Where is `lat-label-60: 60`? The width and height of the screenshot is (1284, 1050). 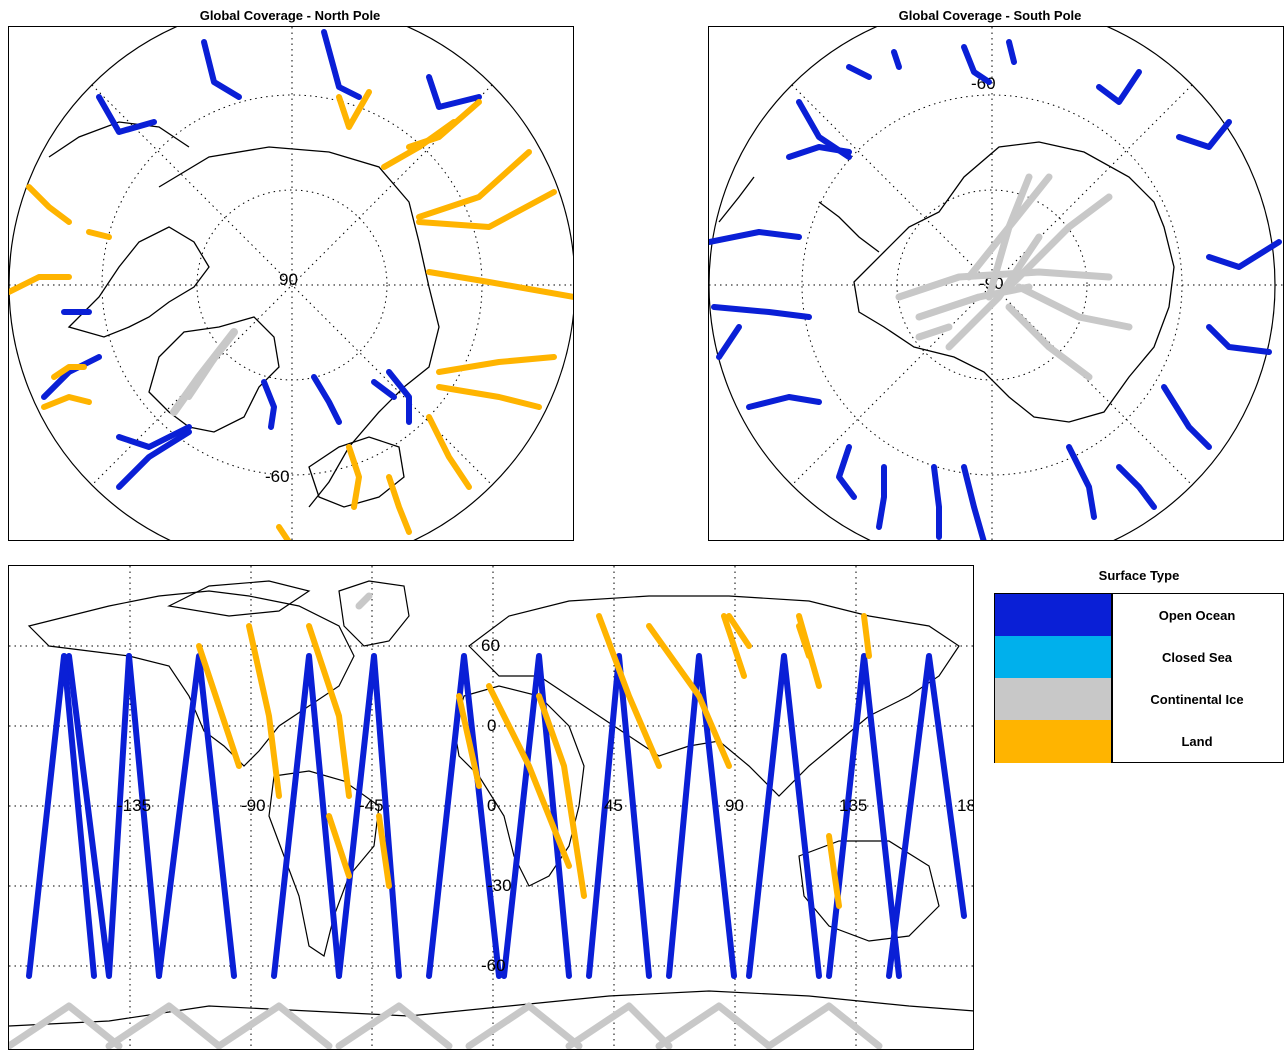
lat-label-60: 60 is located at coordinates (490, 645).